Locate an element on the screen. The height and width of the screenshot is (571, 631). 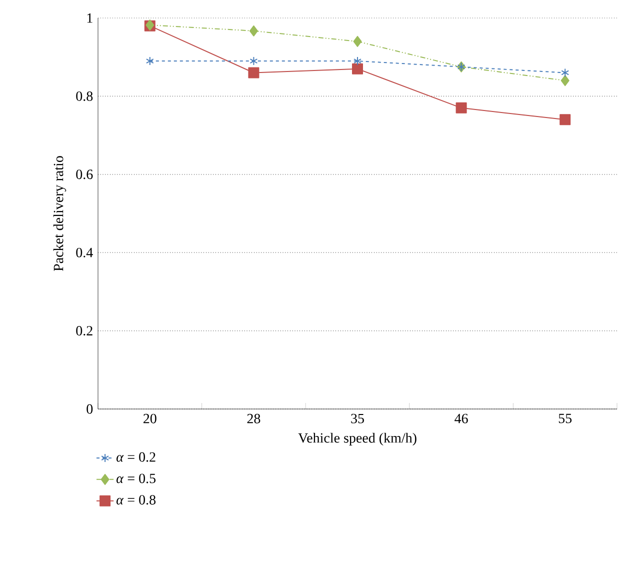
y-tick-label: 0.2 is located at coordinates (84, 331).